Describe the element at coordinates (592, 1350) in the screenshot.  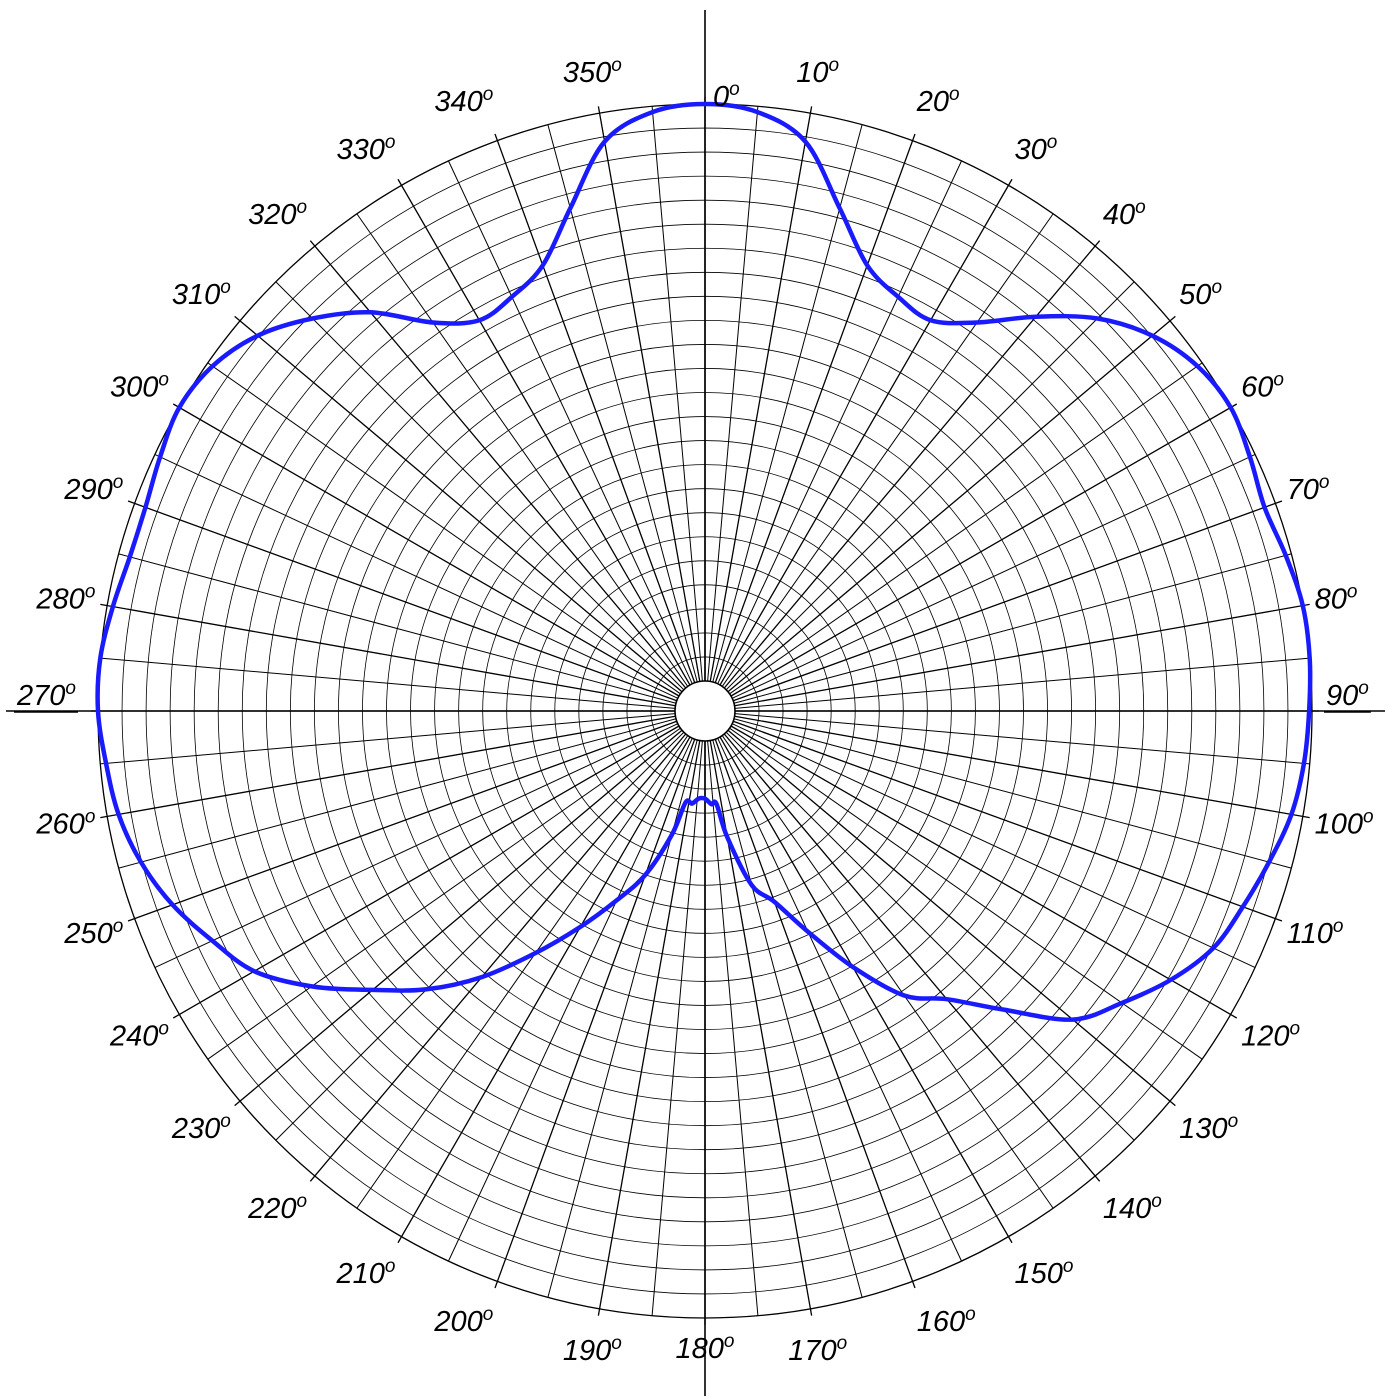
I see `angle-tick-label: 190o` at that location.